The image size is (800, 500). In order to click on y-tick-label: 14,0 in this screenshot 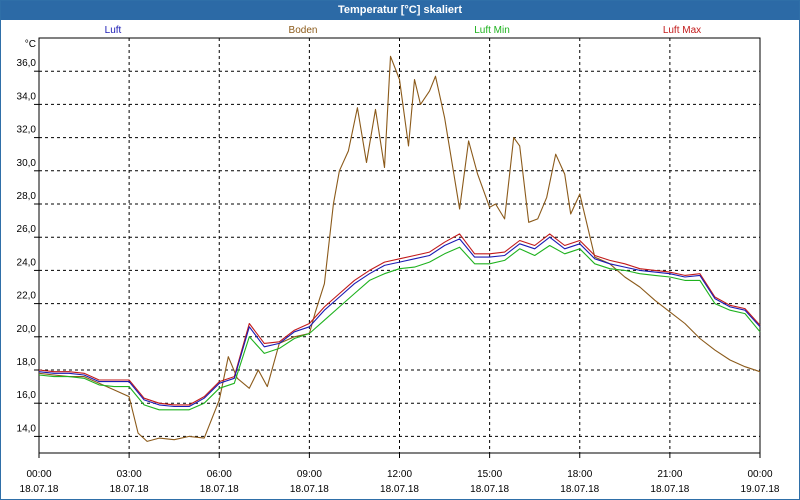, I will do `click(27, 428)`.